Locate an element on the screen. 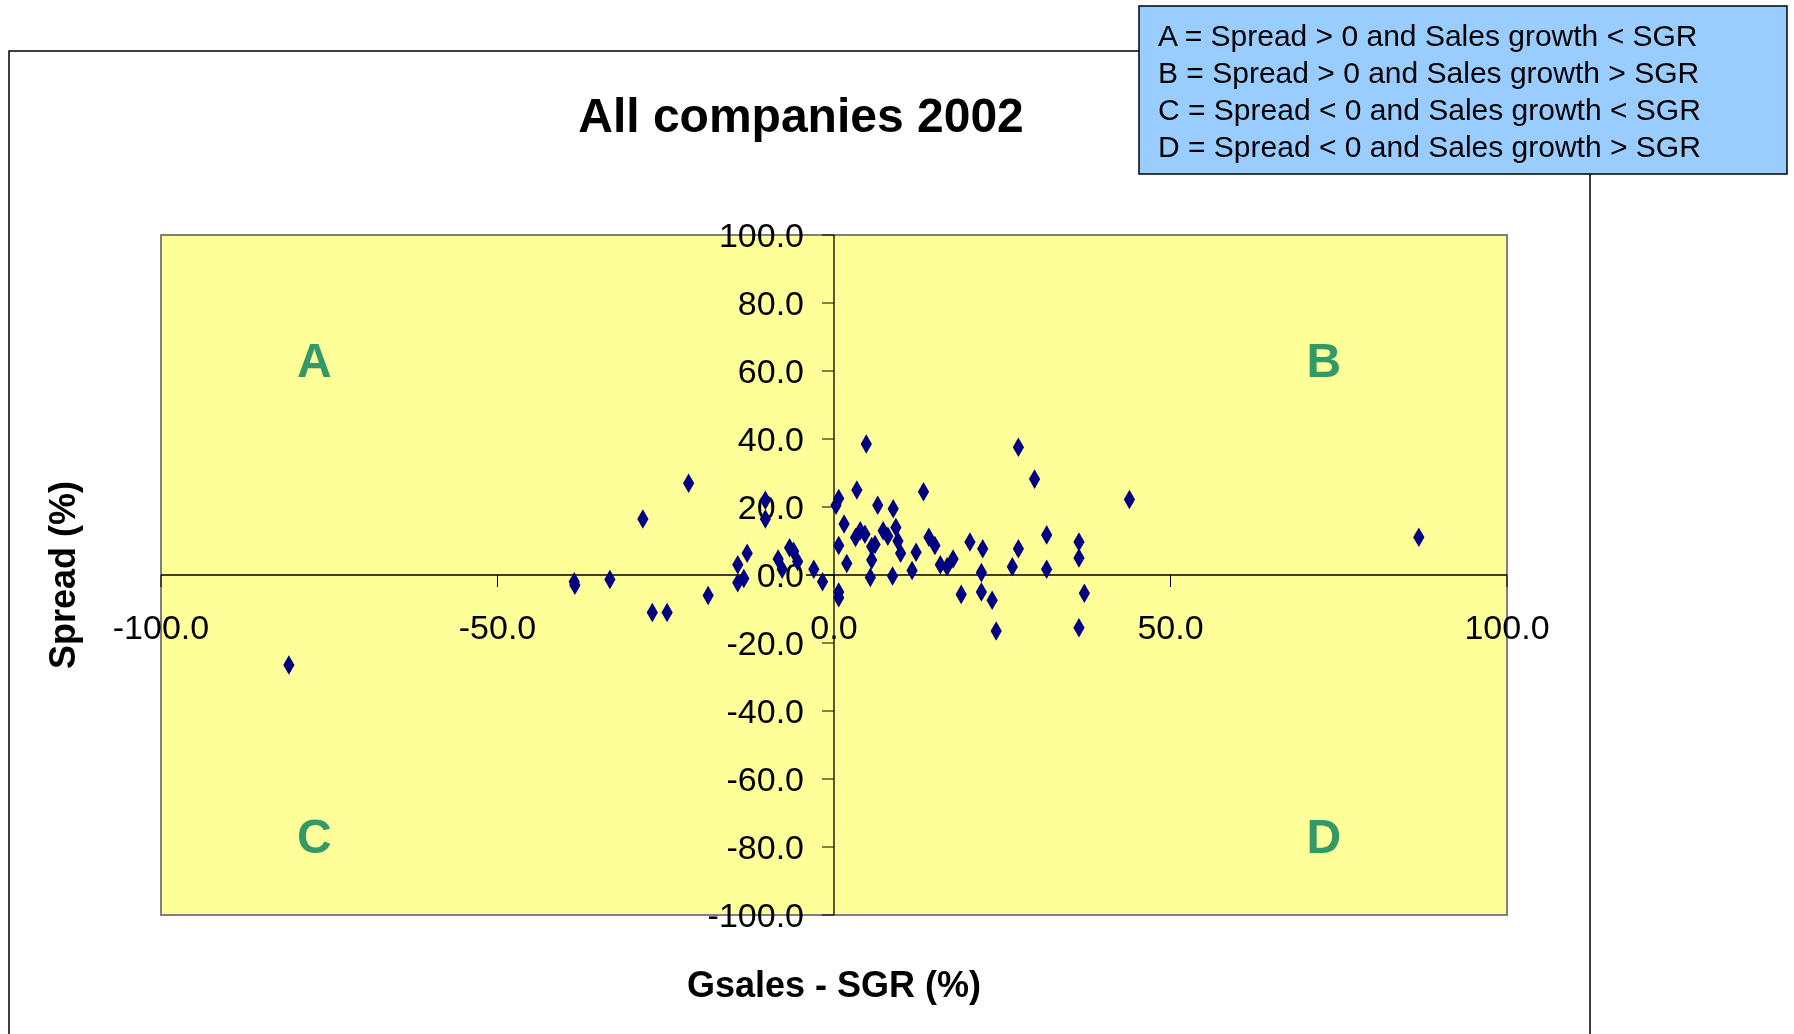 The image size is (1794, 1034). y-tick-label: -40.0 is located at coordinates (765, 711).